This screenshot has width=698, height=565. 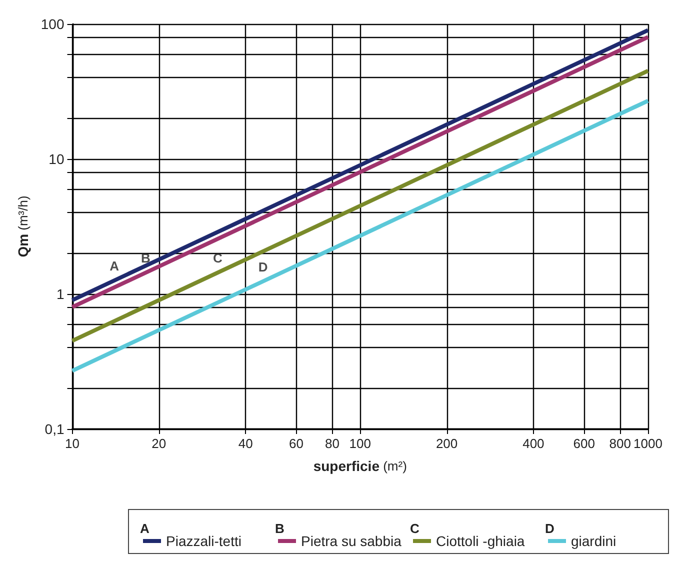 I want to click on x-tick-label: 1000, so click(x=648, y=443).